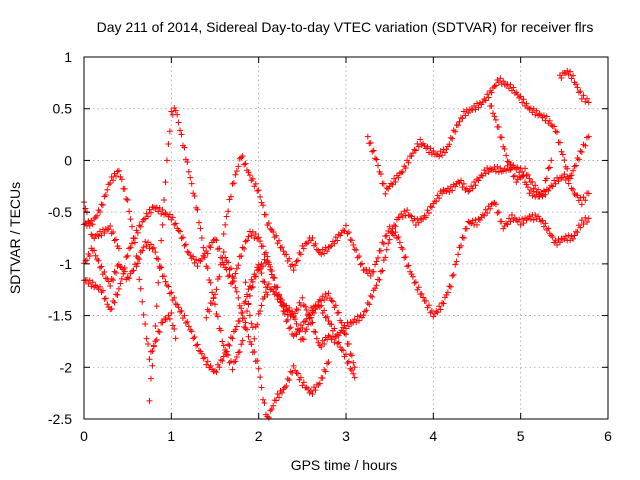 This screenshot has width=640, height=480. What do you see at coordinates (433, 436) in the screenshot?
I see `x-tick-label: 4` at bounding box center [433, 436].